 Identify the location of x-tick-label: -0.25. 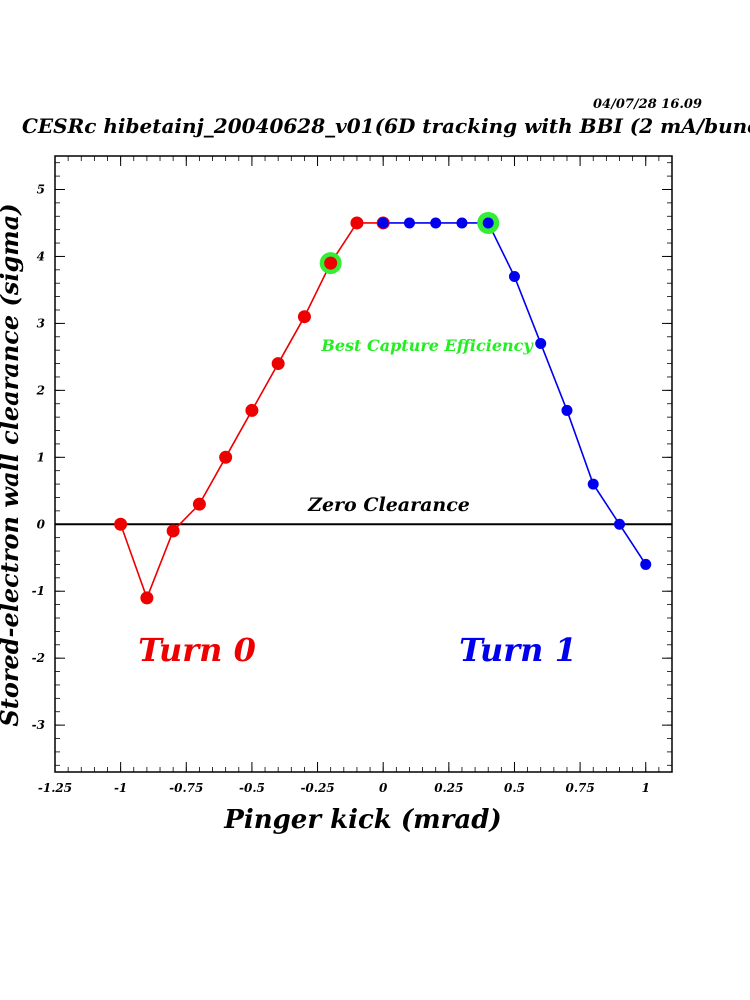
(317, 788).